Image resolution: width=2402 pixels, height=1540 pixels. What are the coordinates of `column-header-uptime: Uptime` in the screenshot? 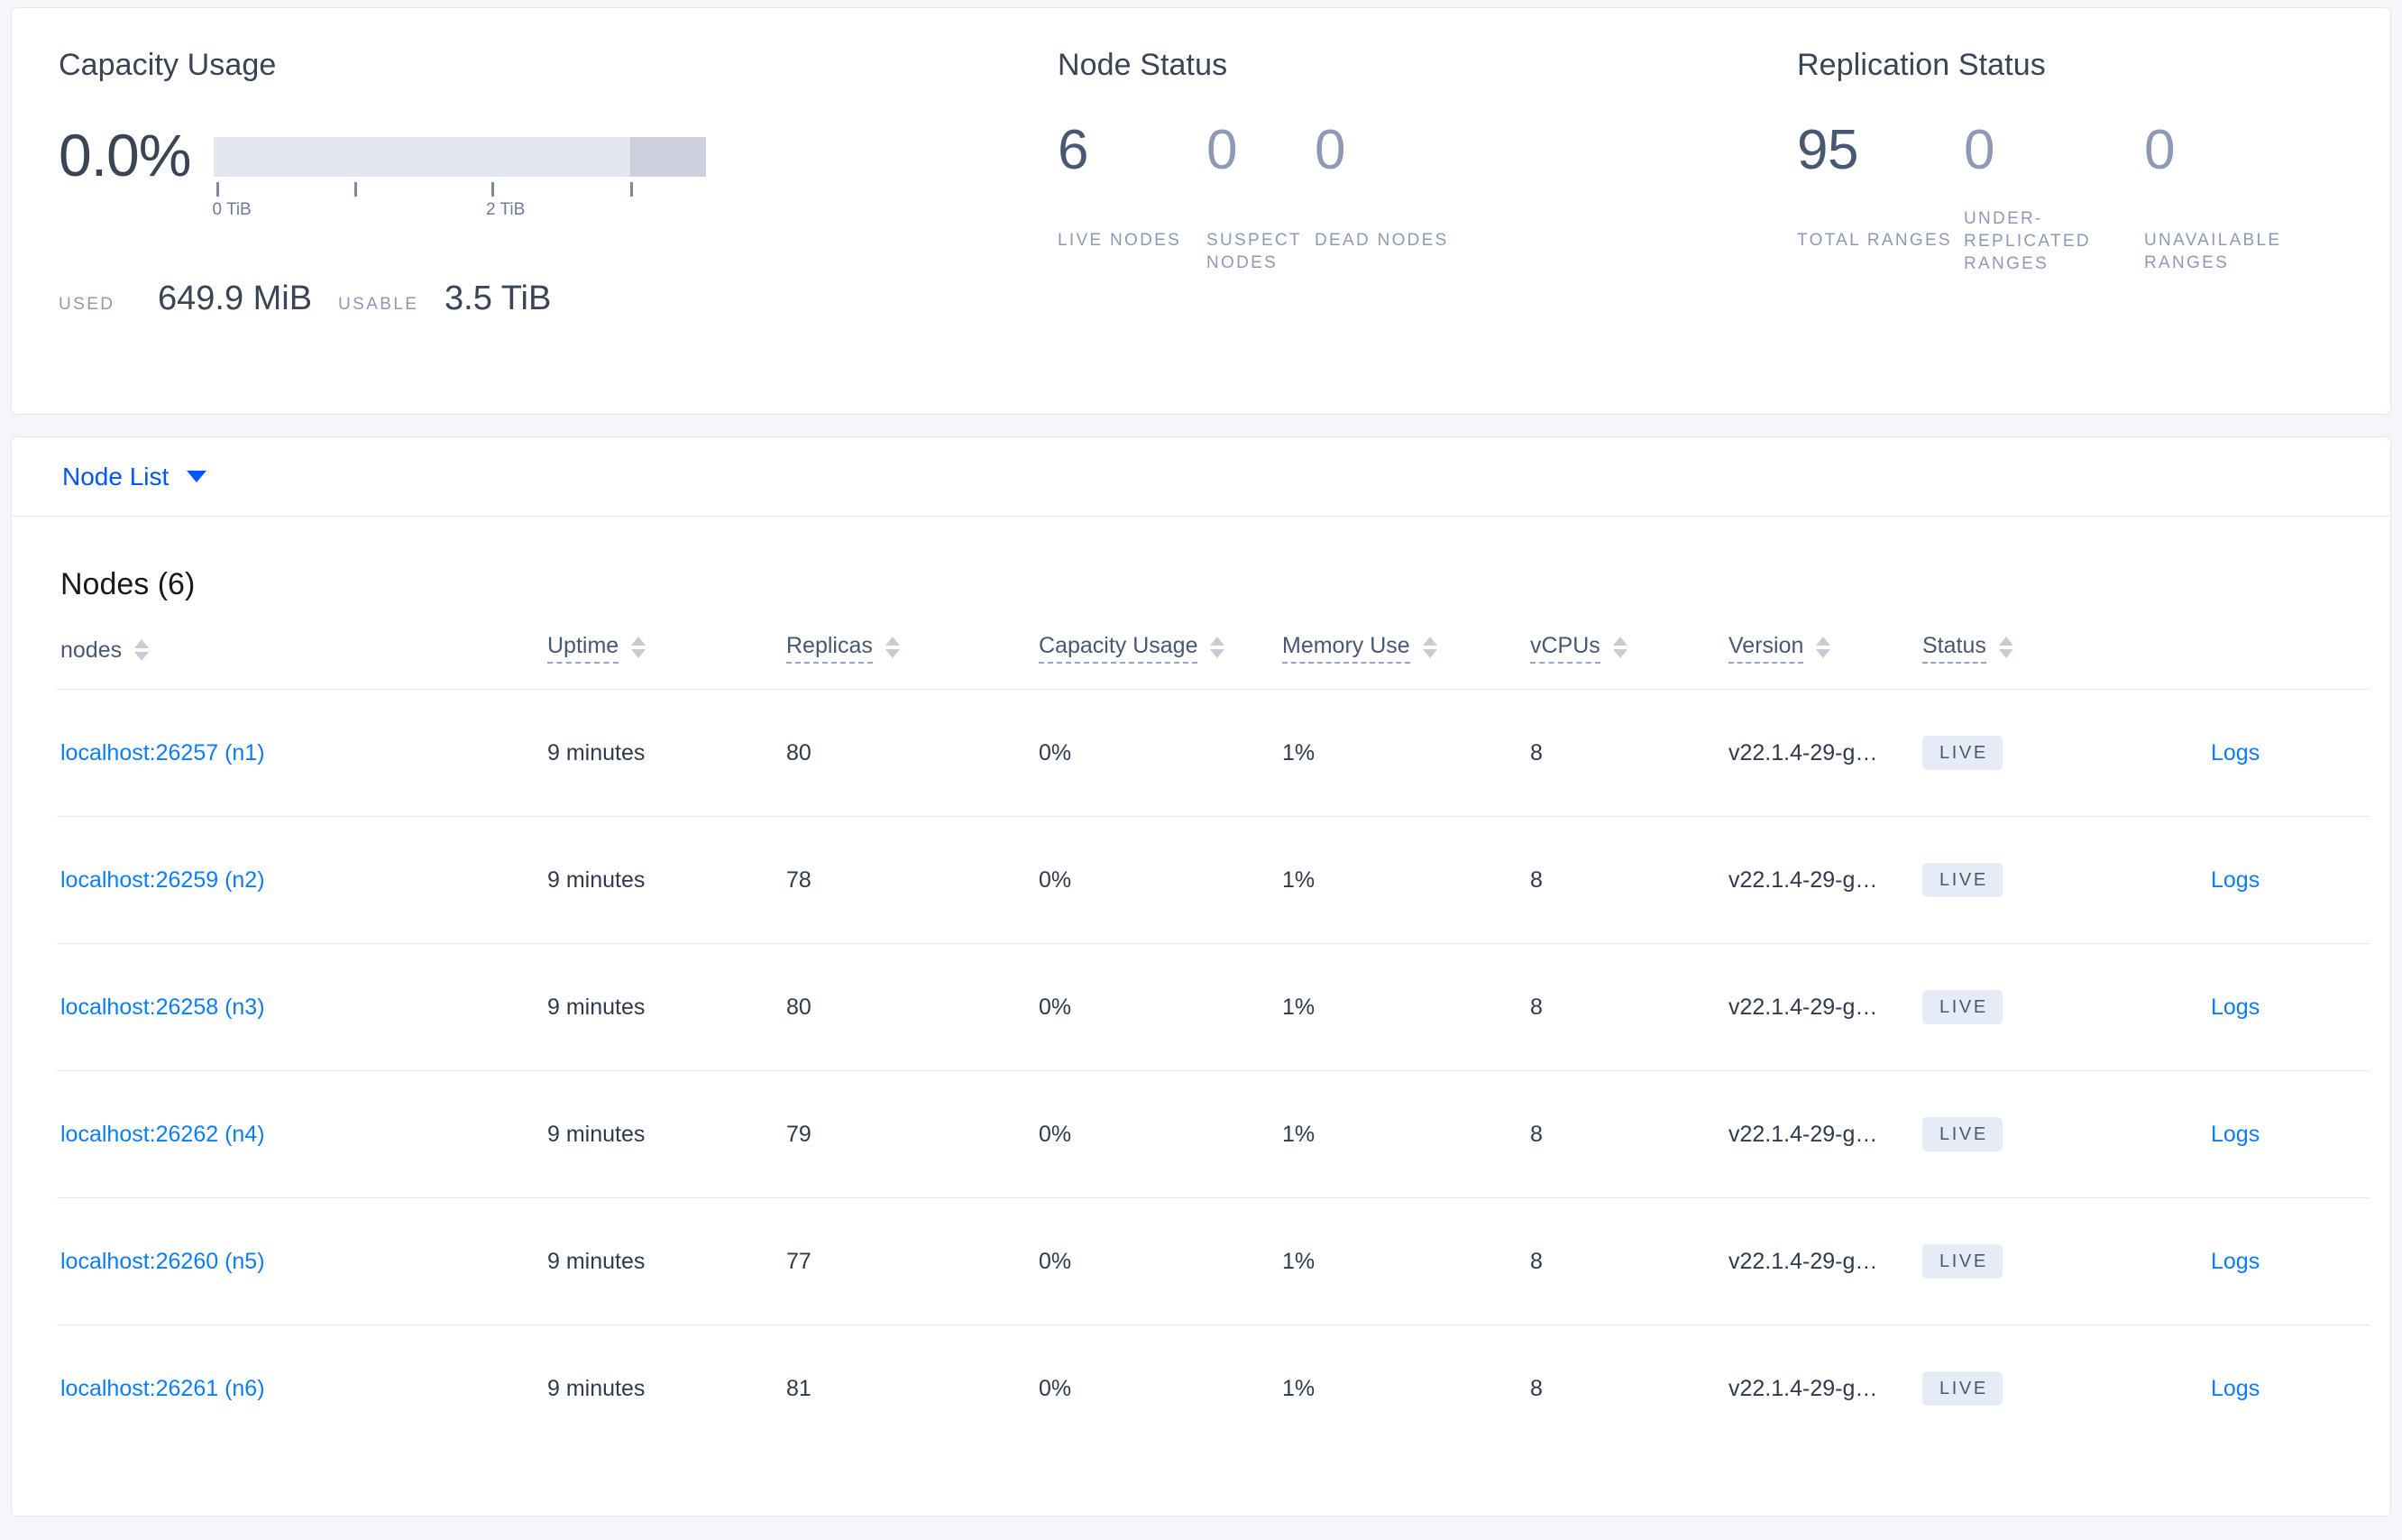 It's located at (663, 662).